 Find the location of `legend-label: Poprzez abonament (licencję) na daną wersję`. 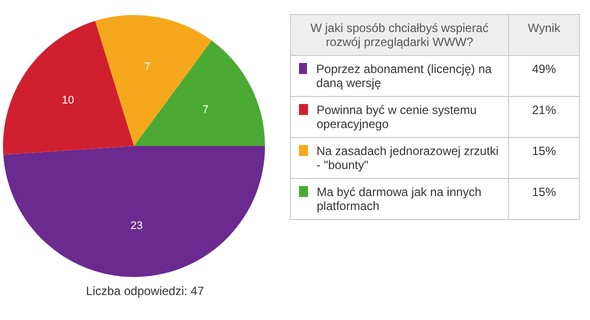

legend-label: Poprzez abonament (licencję) na daną wersję is located at coordinates (404, 76).